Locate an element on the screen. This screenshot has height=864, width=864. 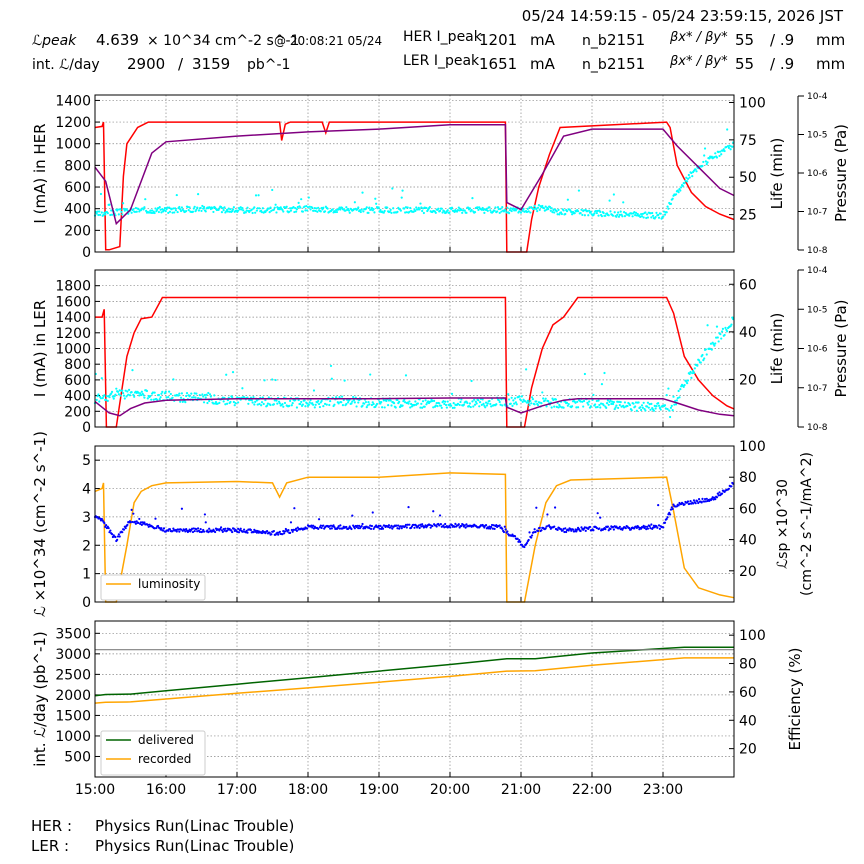
x-tick-label: 17:00 is located at coordinates (237, 790).